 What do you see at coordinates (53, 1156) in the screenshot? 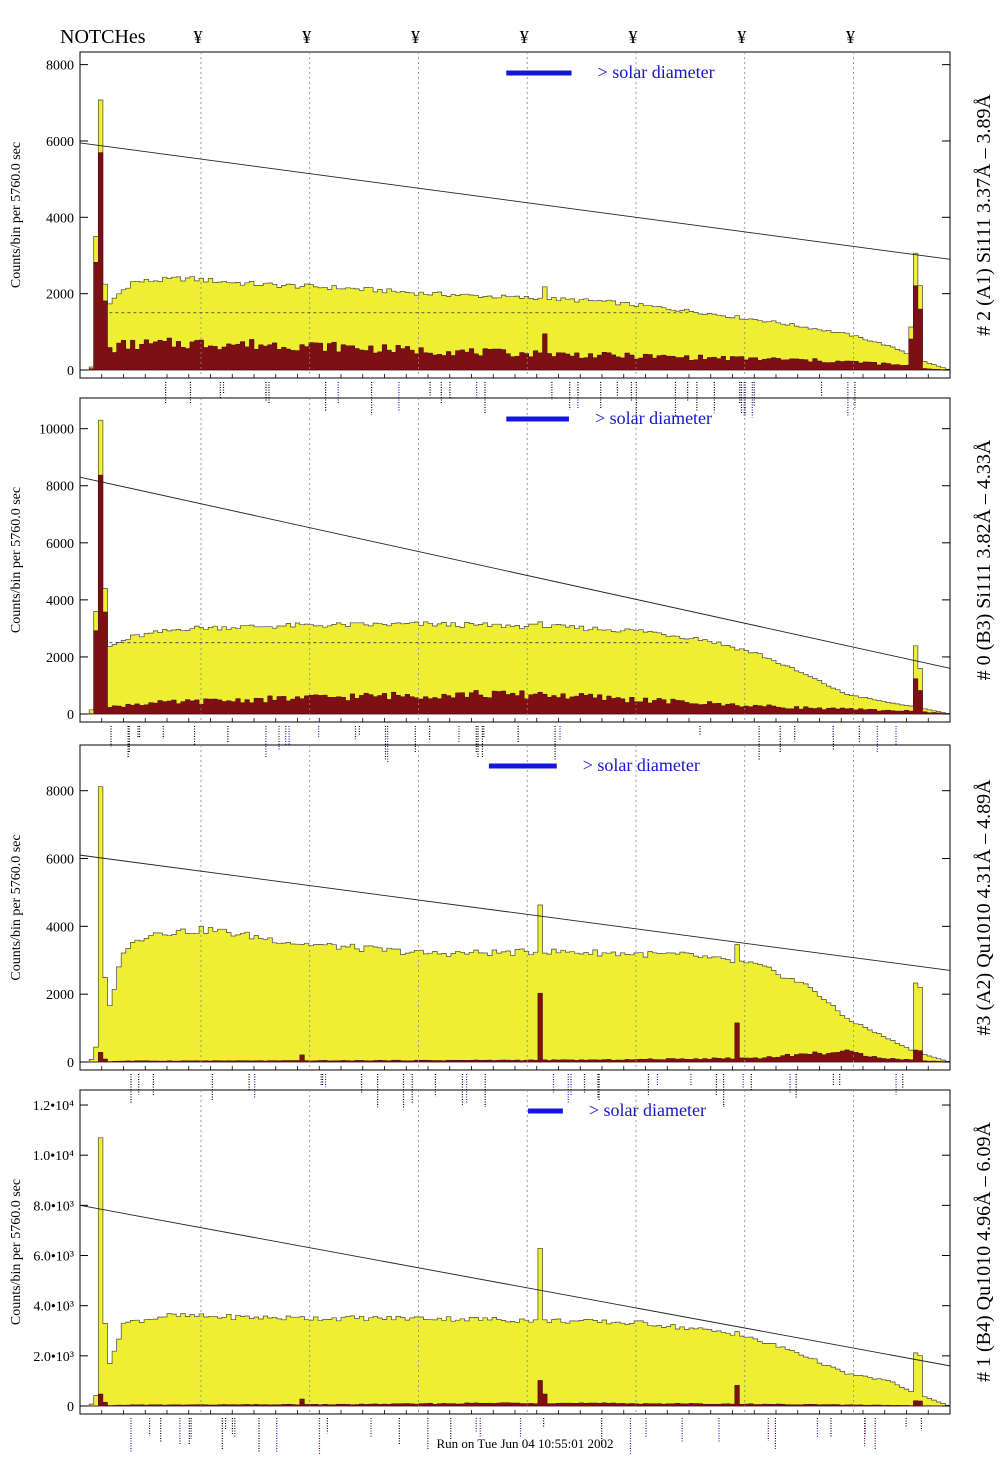
I see `y-tick-label: 1.0•10⁴` at bounding box center [53, 1156].